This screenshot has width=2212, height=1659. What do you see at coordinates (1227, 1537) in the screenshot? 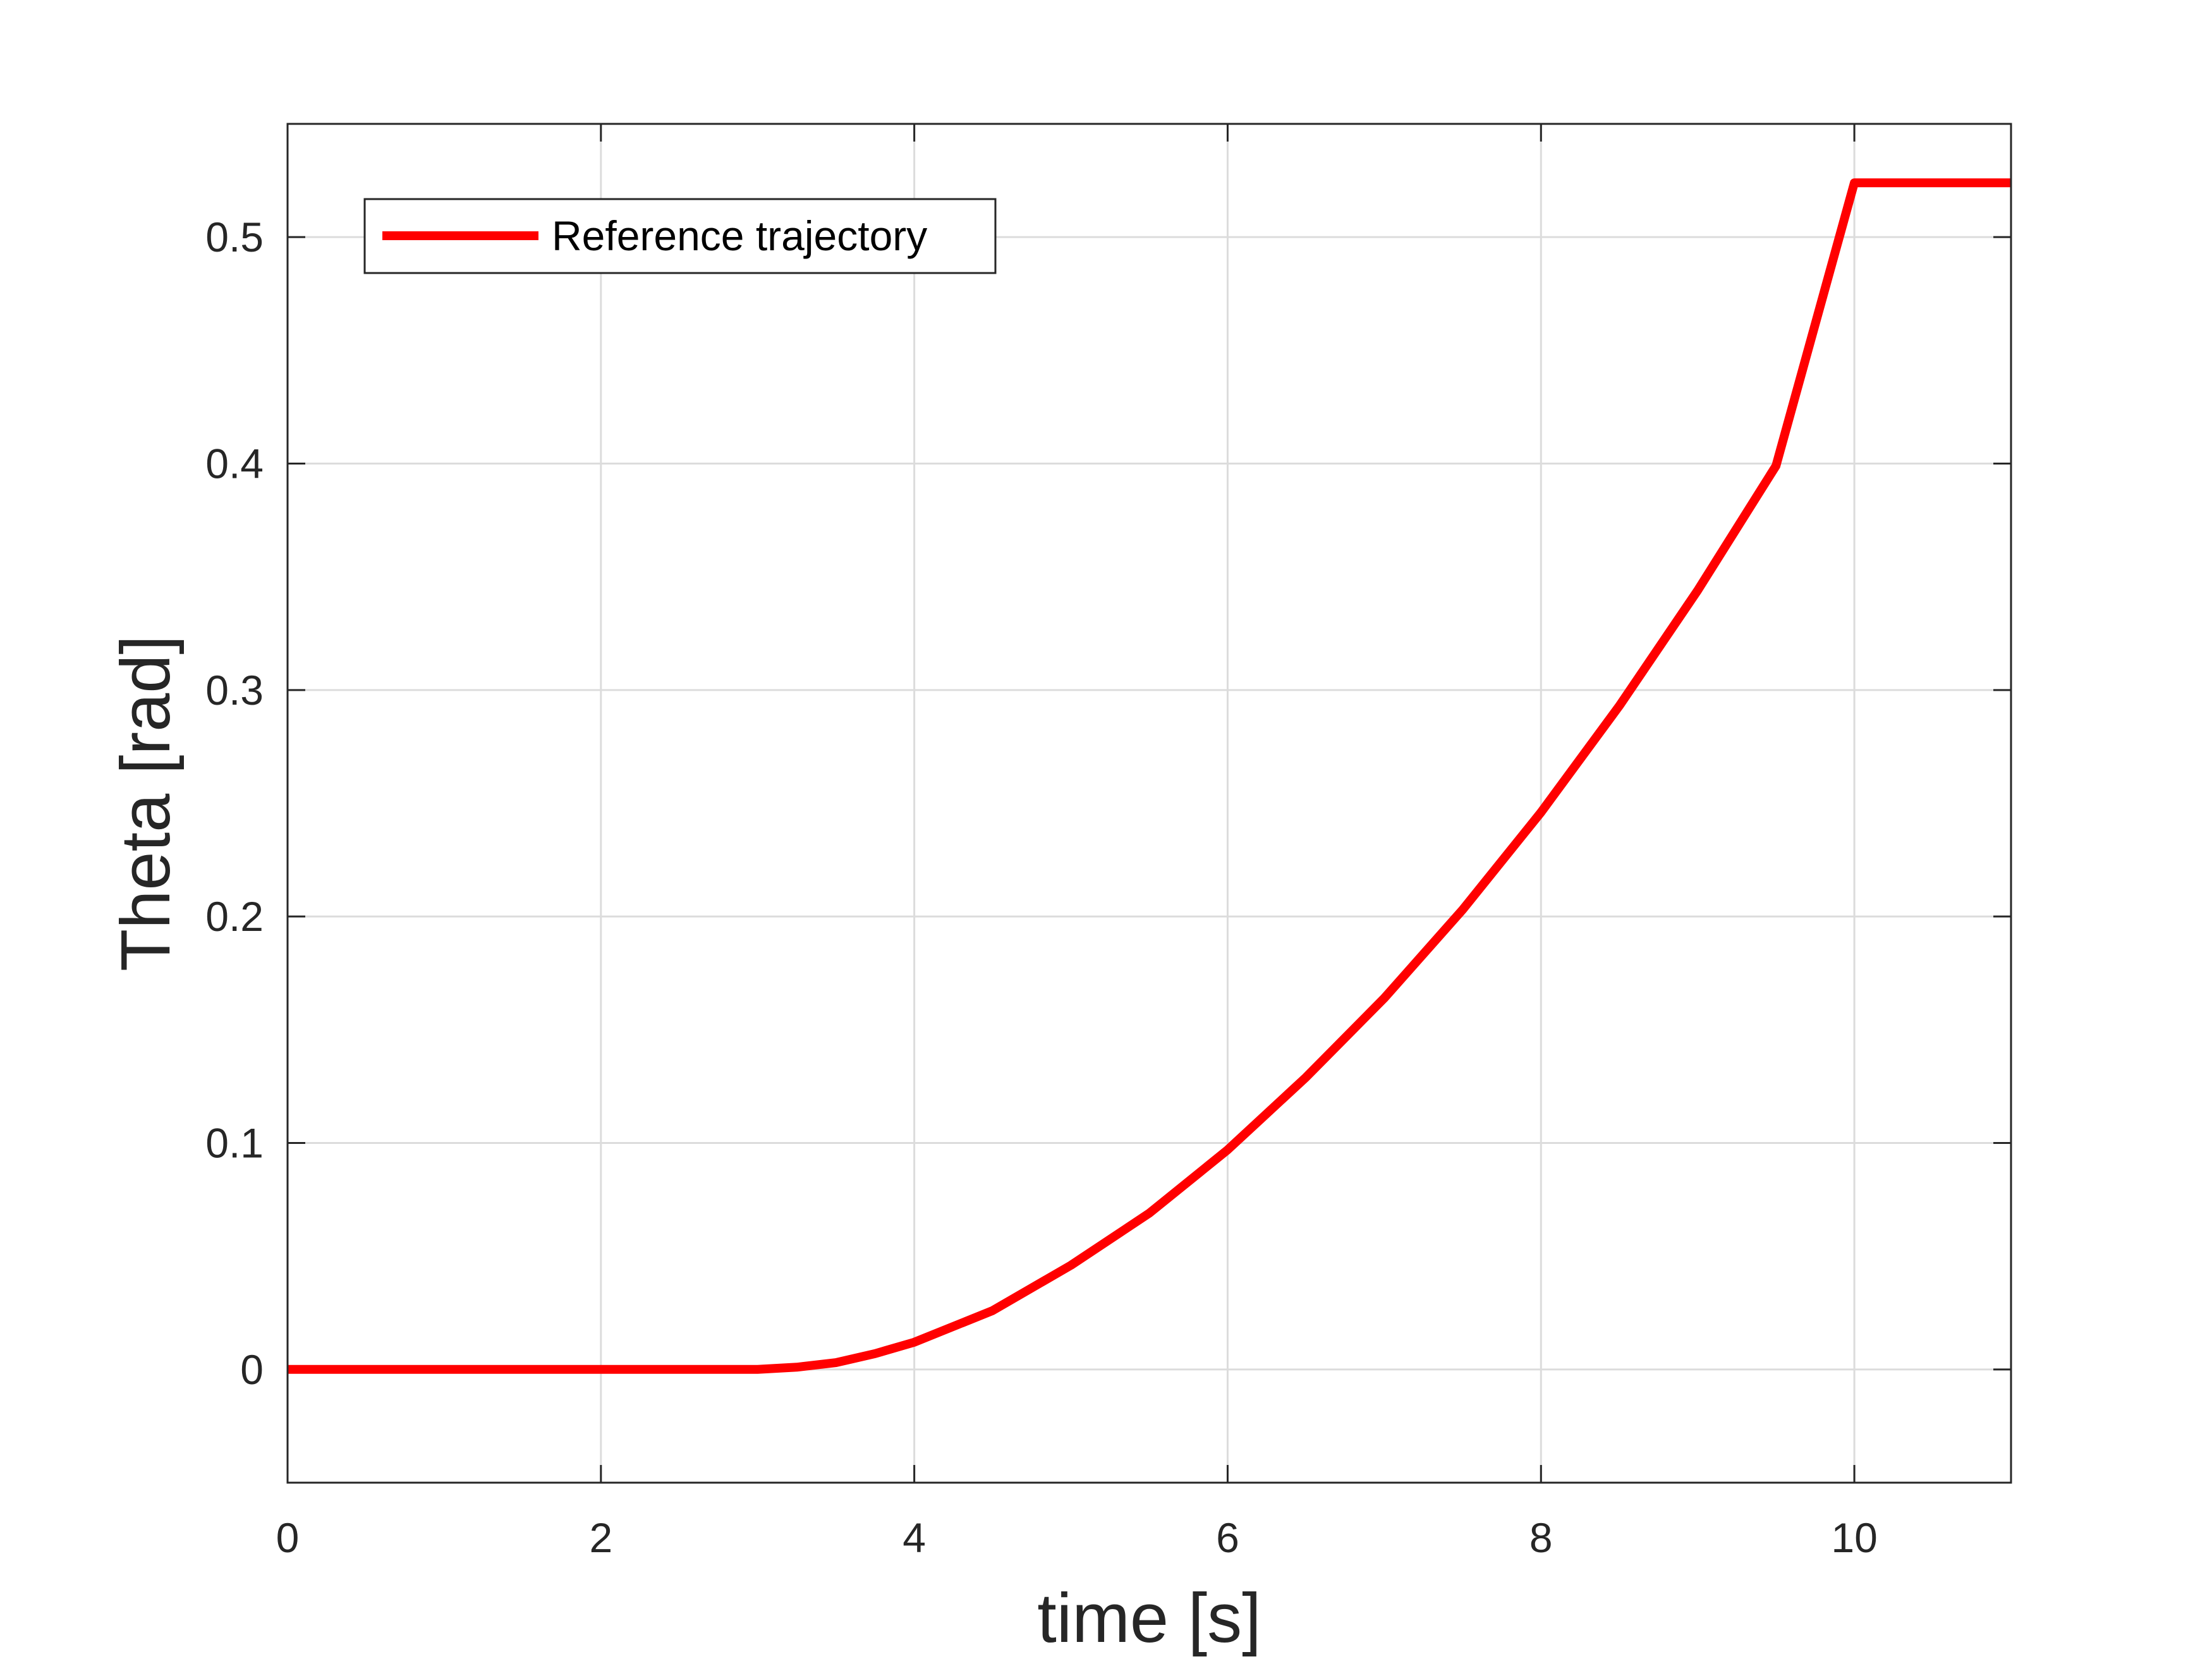
I see `x-tick-label: 6` at bounding box center [1227, 1537].